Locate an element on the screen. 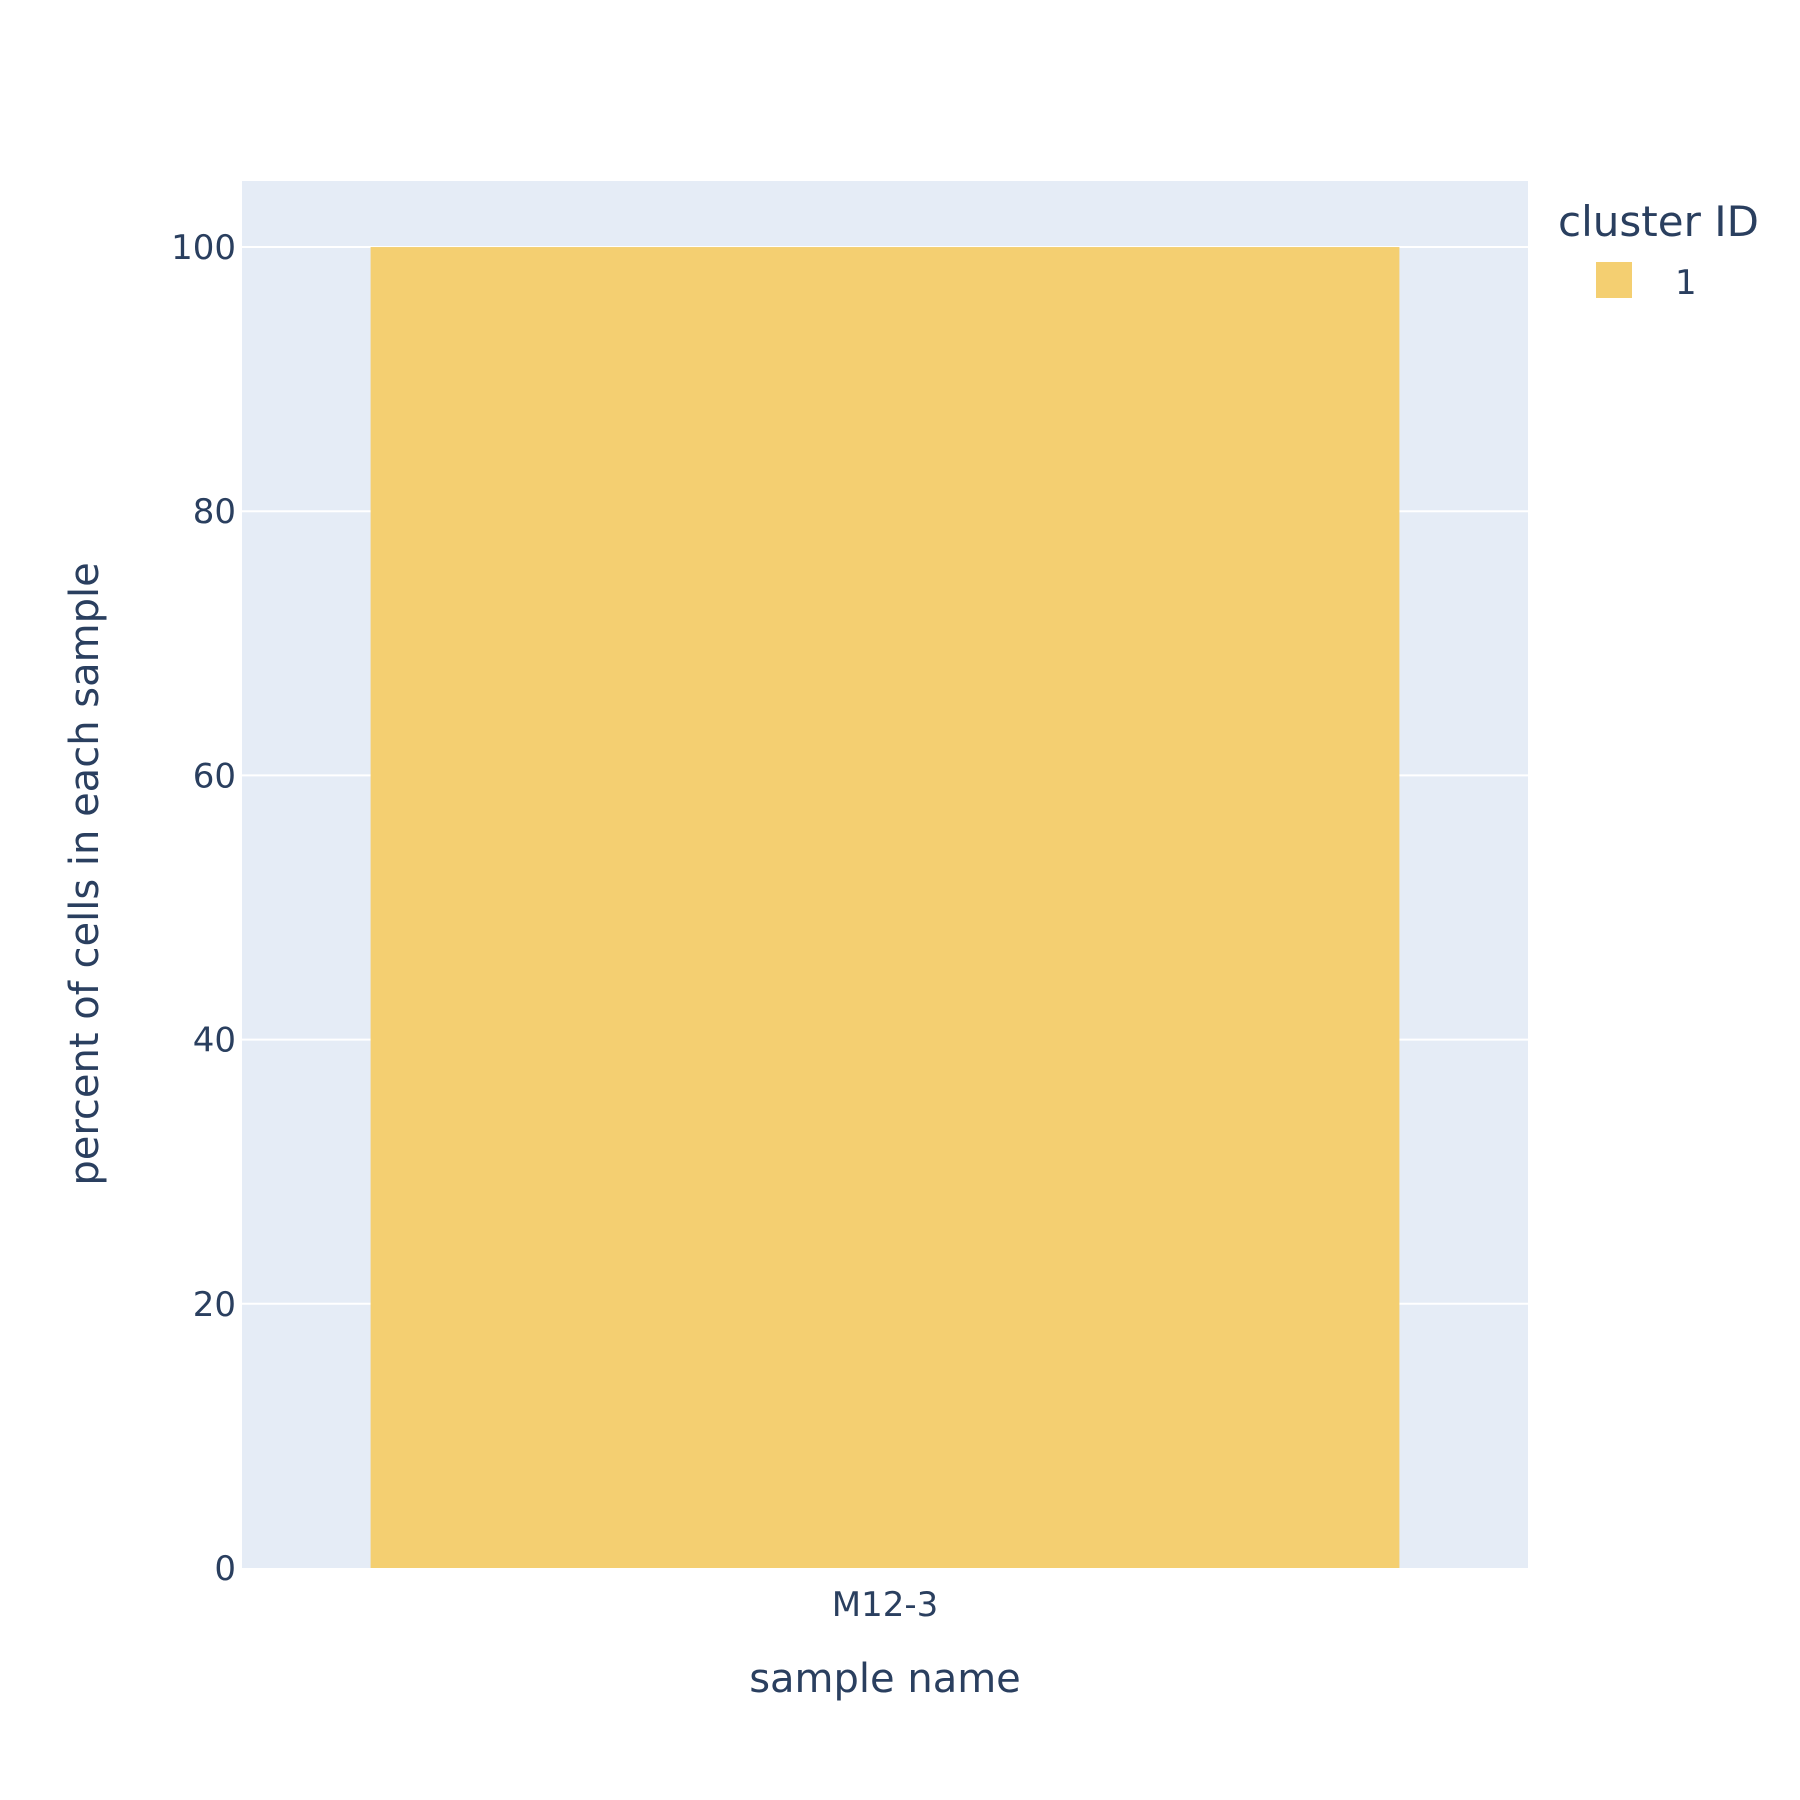 Image resolution: width=1800 pixels, height=1800 pixels. legend-swatch is located at coordinates (1614, 280).